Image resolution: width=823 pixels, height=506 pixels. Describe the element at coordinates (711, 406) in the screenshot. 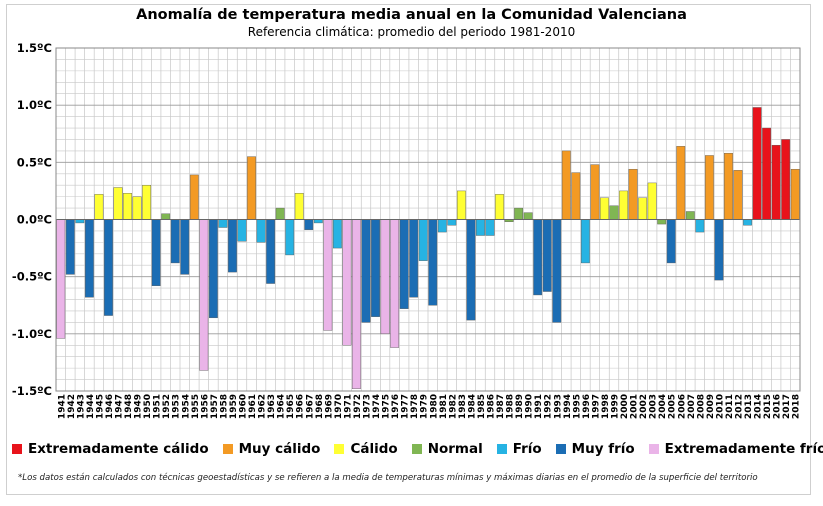

I see `x-tick-label-2009: 2009` at that location.